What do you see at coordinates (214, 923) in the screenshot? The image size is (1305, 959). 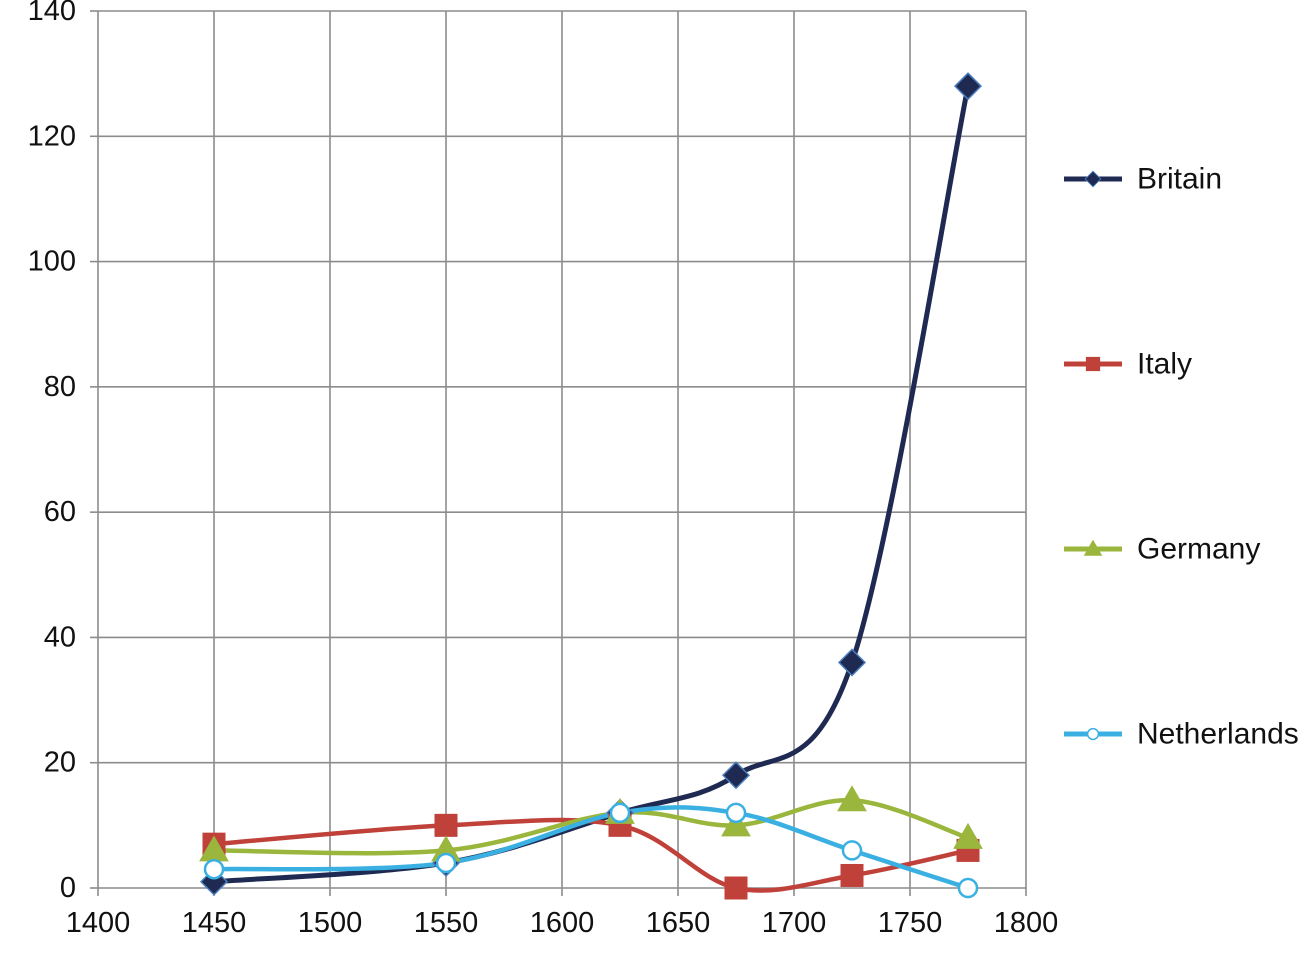 I see `x-tick-label: 1450` at bounding box center [214, 923].